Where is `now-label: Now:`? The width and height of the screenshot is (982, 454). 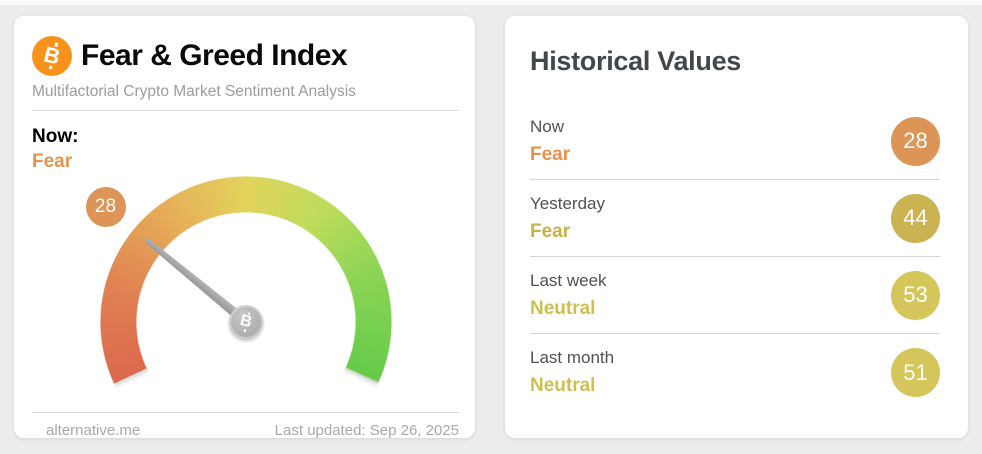
now-label: Now: is located at coordinates (55, 136).